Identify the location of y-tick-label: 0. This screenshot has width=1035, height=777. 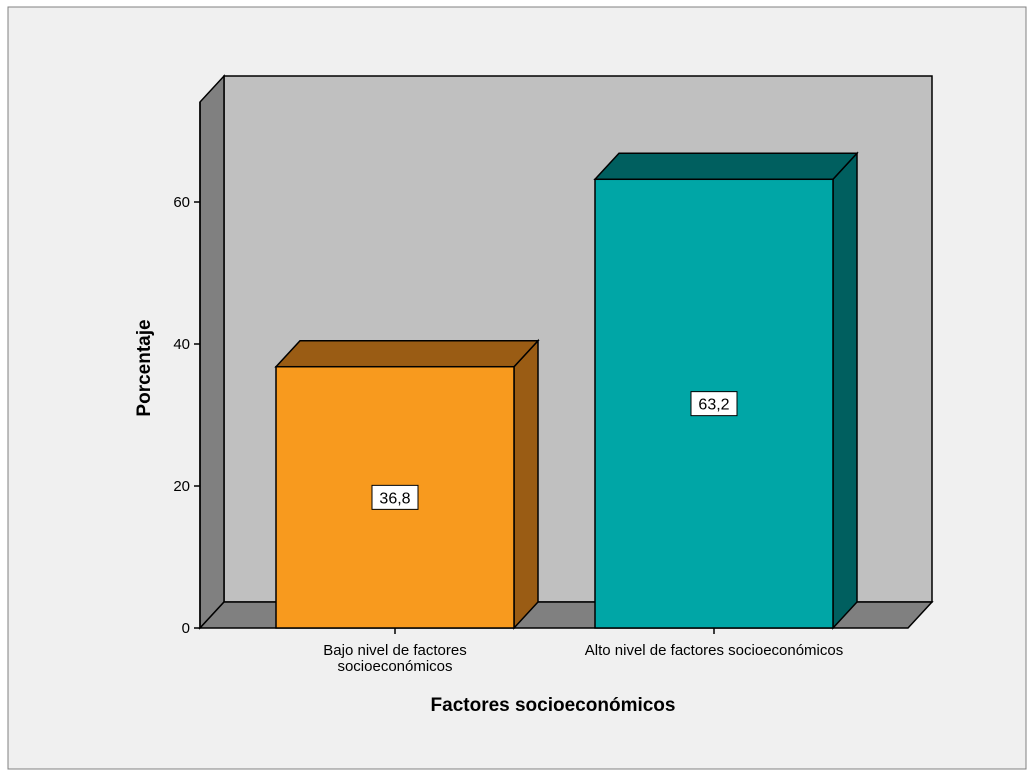
(186, 628).